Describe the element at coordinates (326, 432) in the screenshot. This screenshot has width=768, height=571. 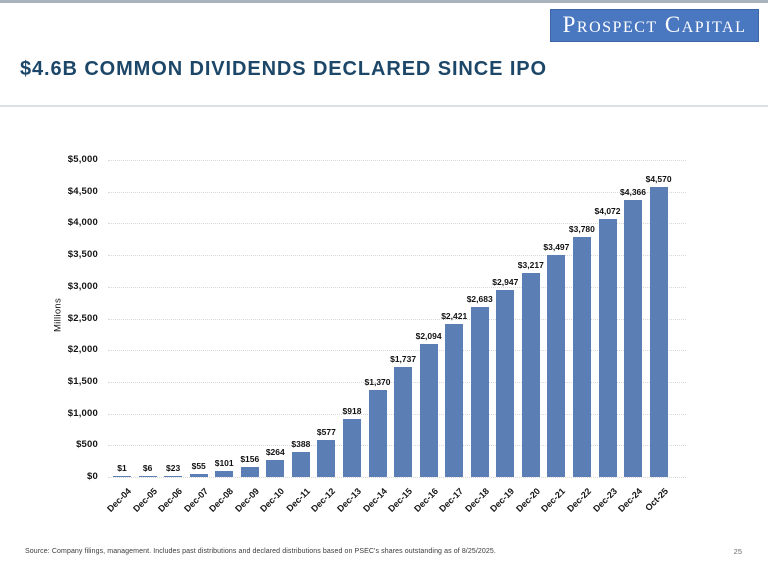
I see `bar-value-label: $577` at that location.